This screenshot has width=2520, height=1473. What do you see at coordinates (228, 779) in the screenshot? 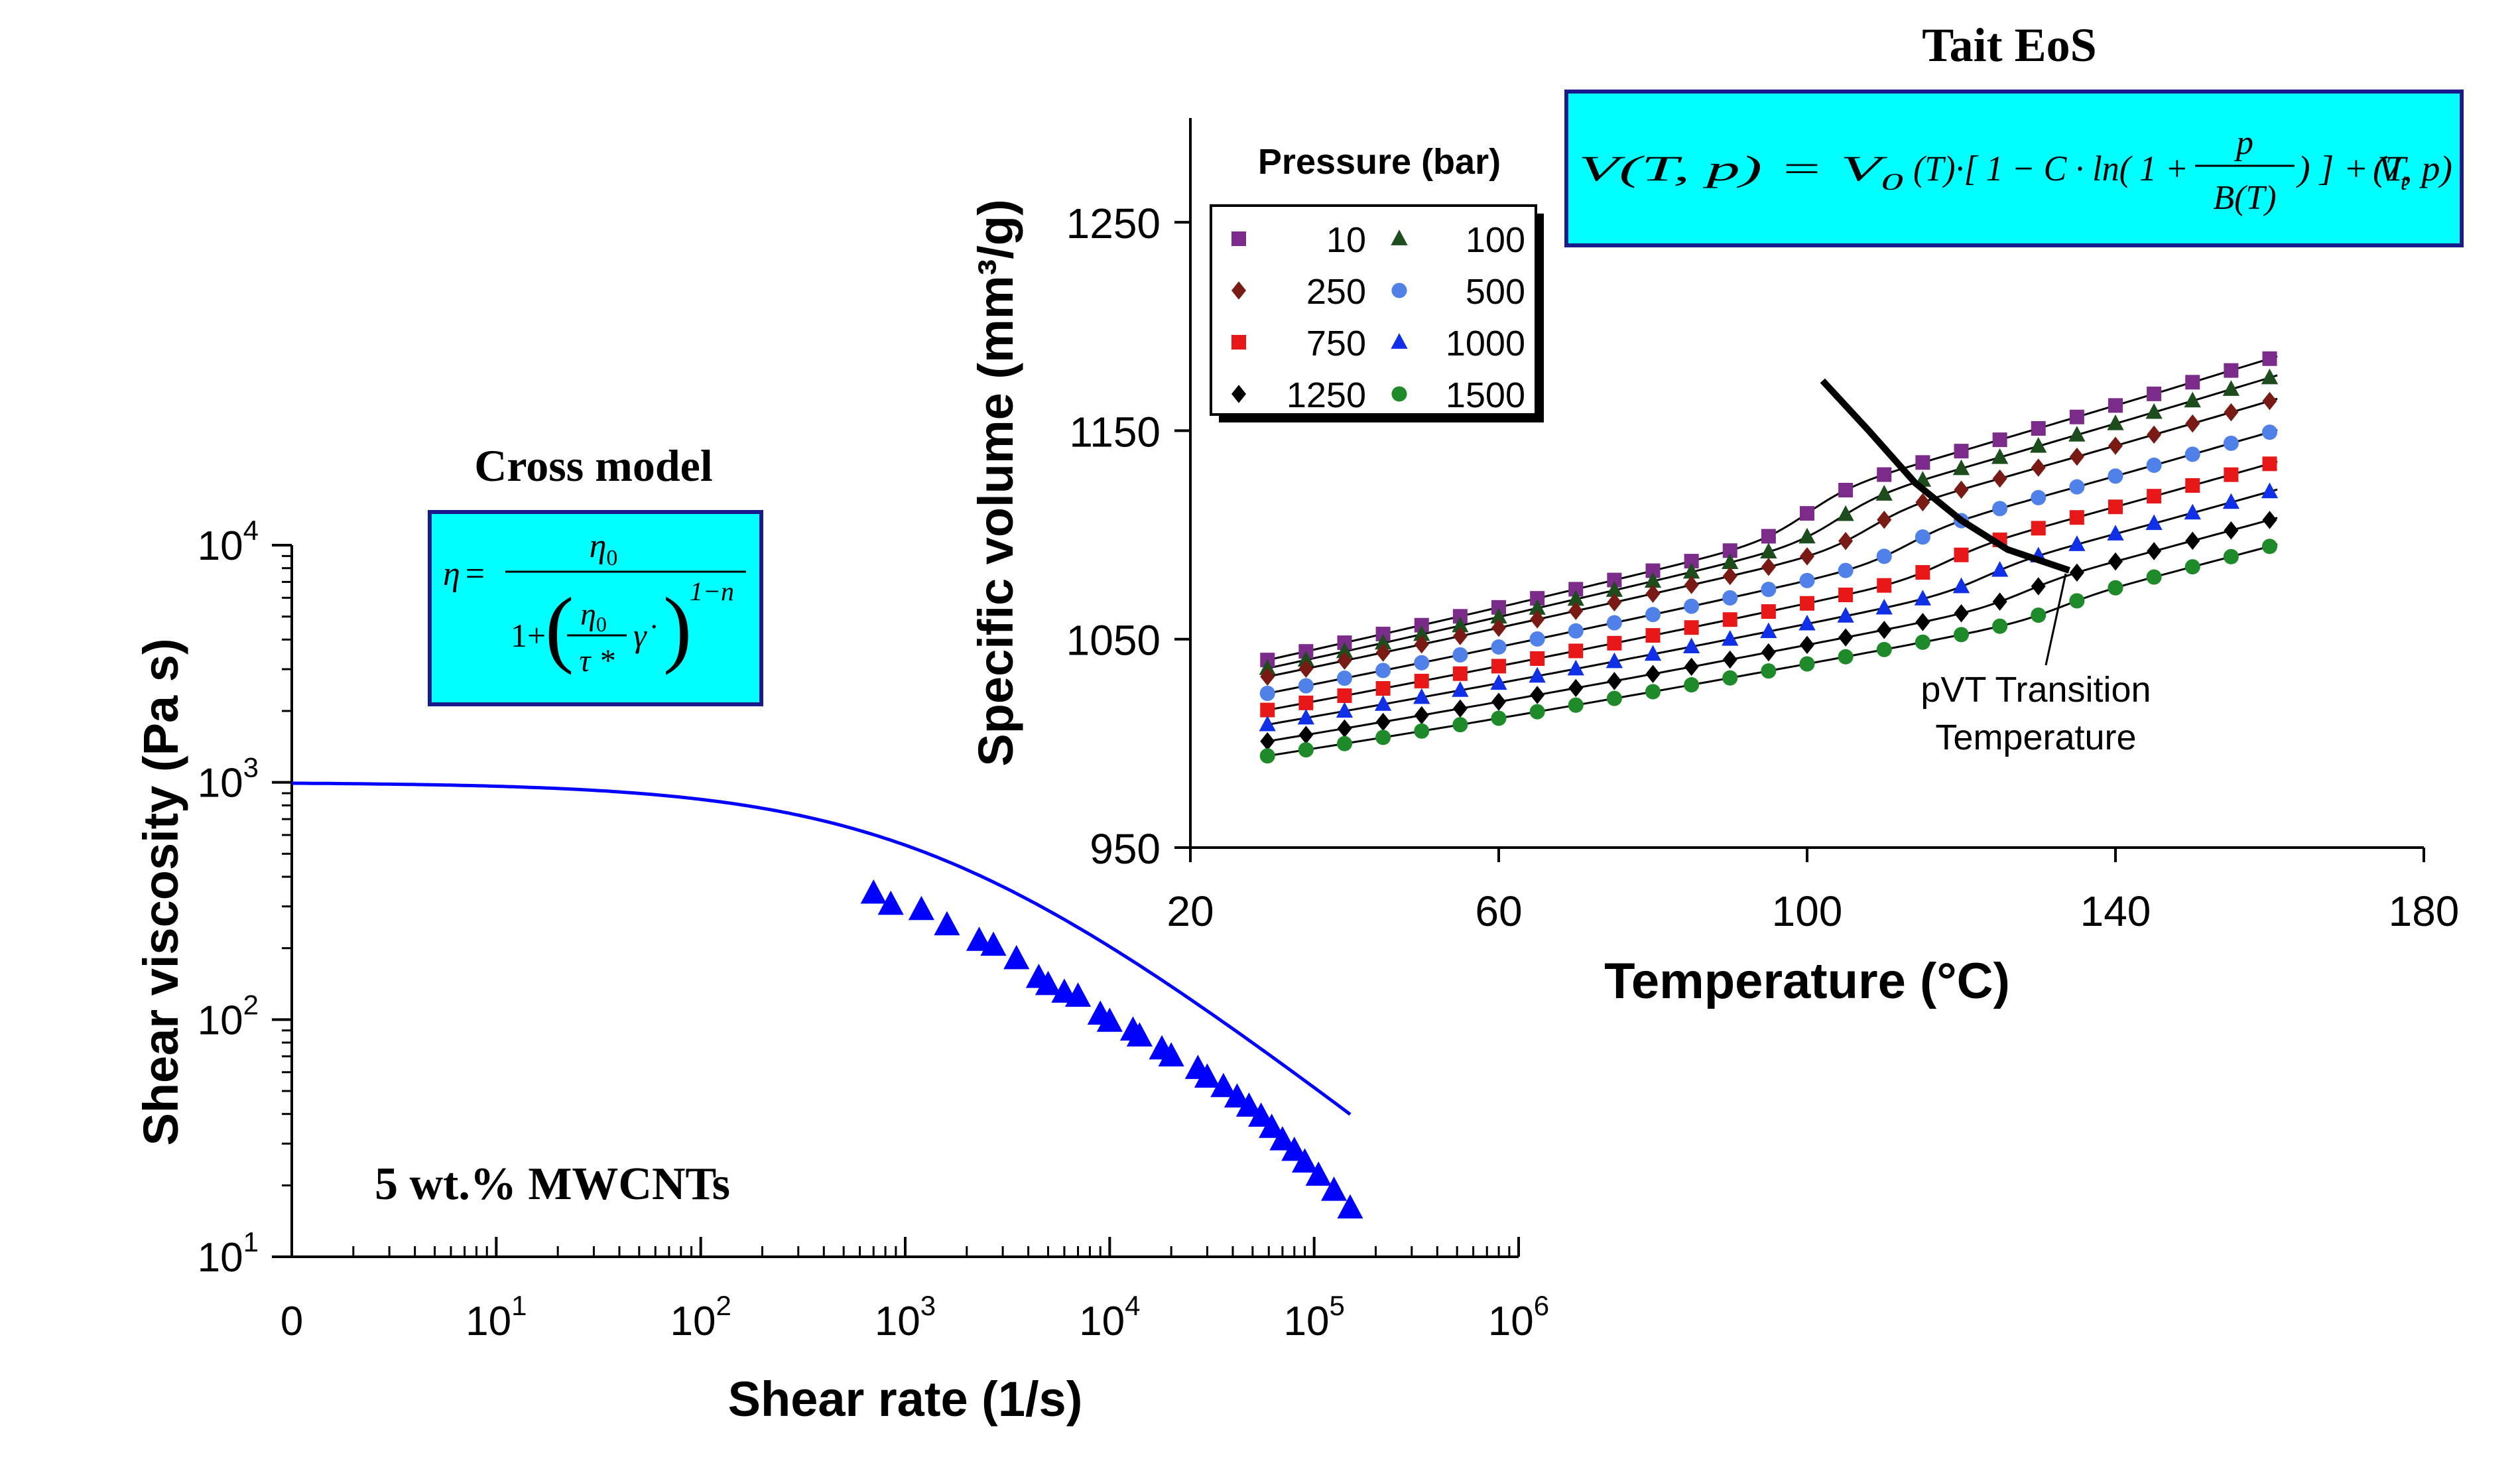
I see `y-tick-label: 10³` at bounding box center [228, 779].